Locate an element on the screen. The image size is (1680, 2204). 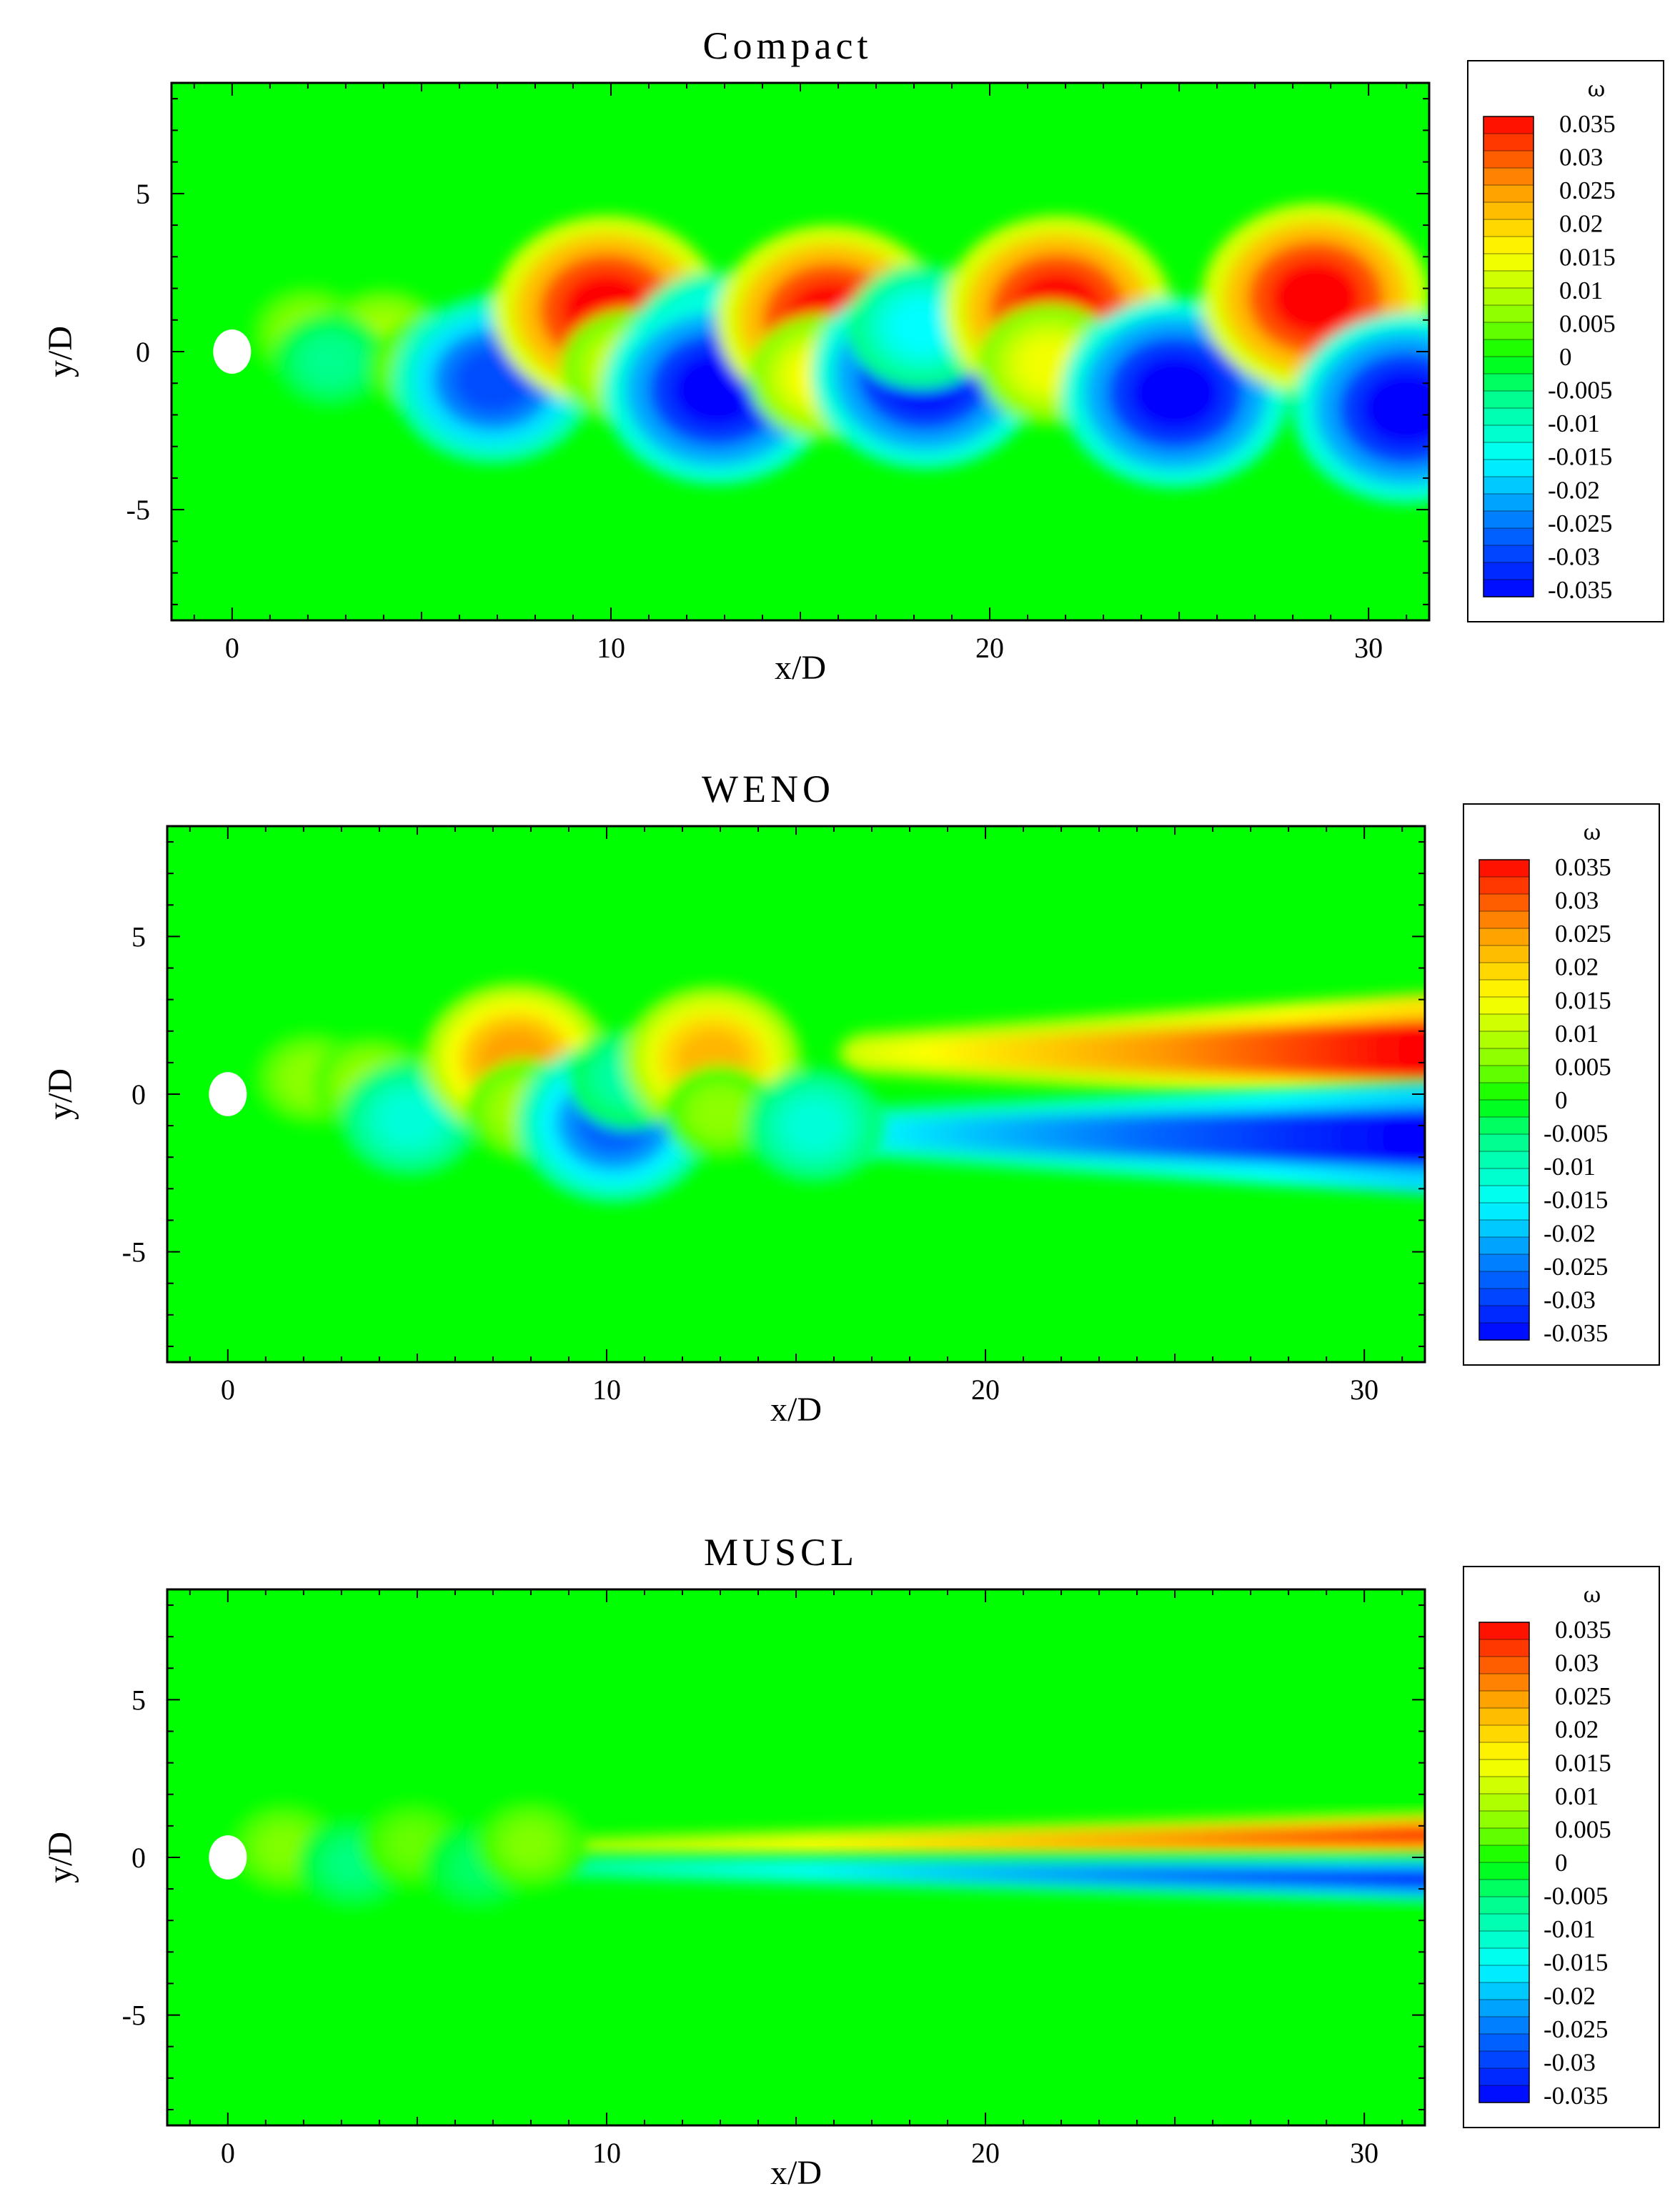
panel-title: MUSCL is located at coordinates (781, 1553).